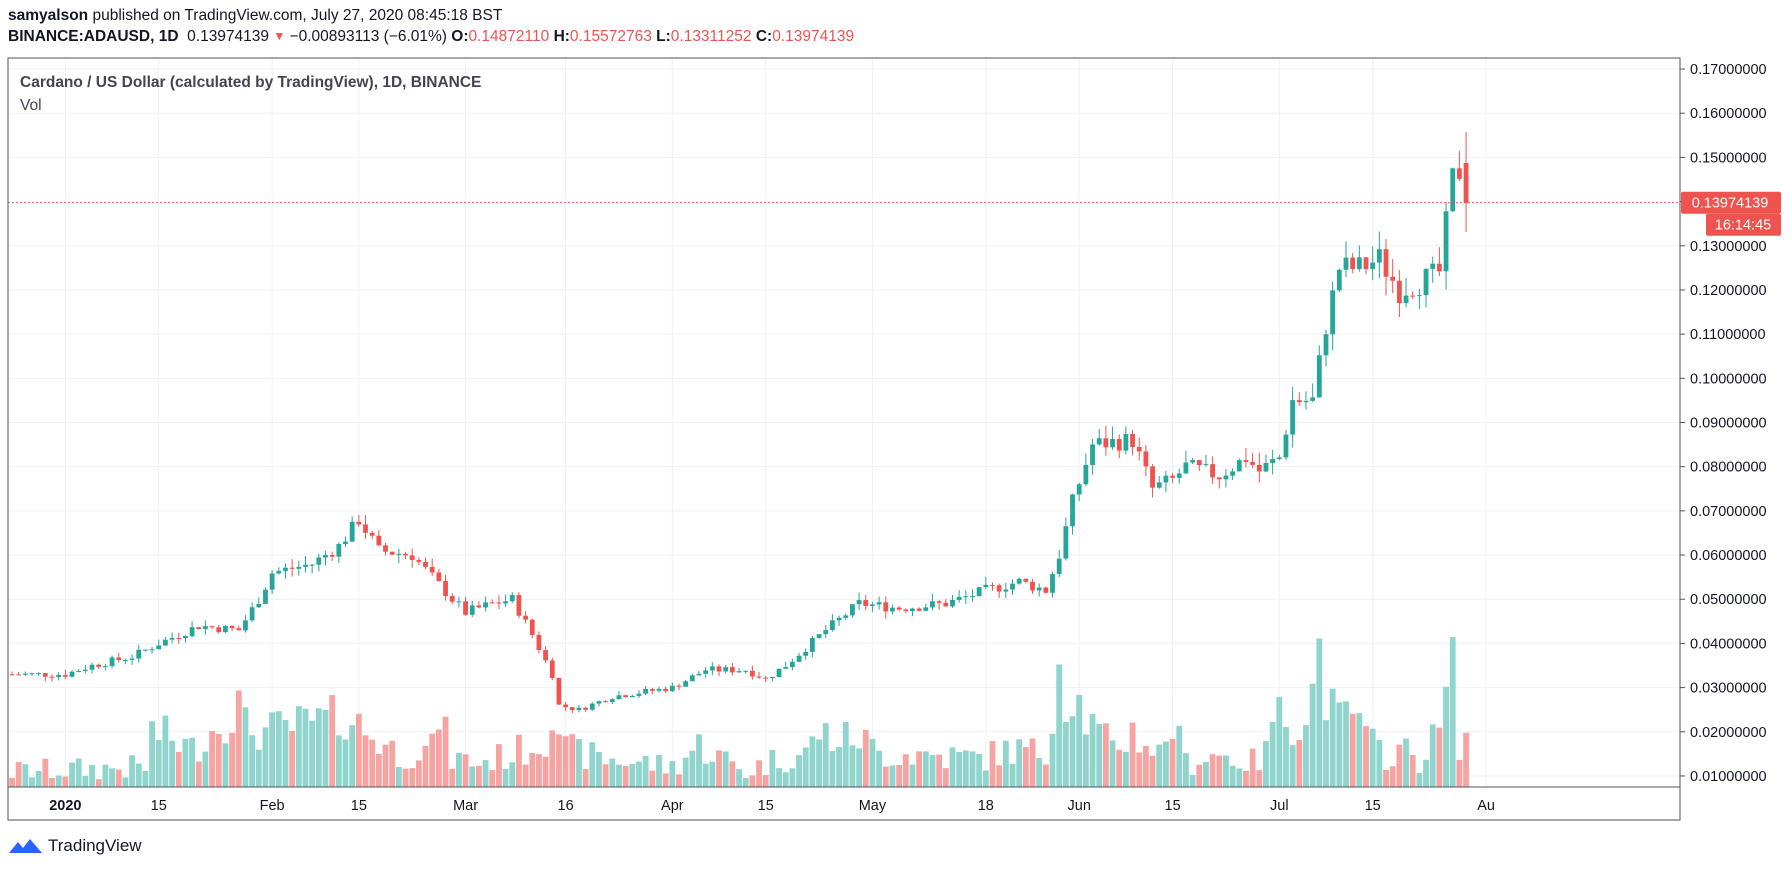 This screenshot has width=1792, height=871. What do you see at coordinates (1728, 777) in the screenshot?
I see `price-tick-label: 0.01000000` at bounding box center [1728, 777].